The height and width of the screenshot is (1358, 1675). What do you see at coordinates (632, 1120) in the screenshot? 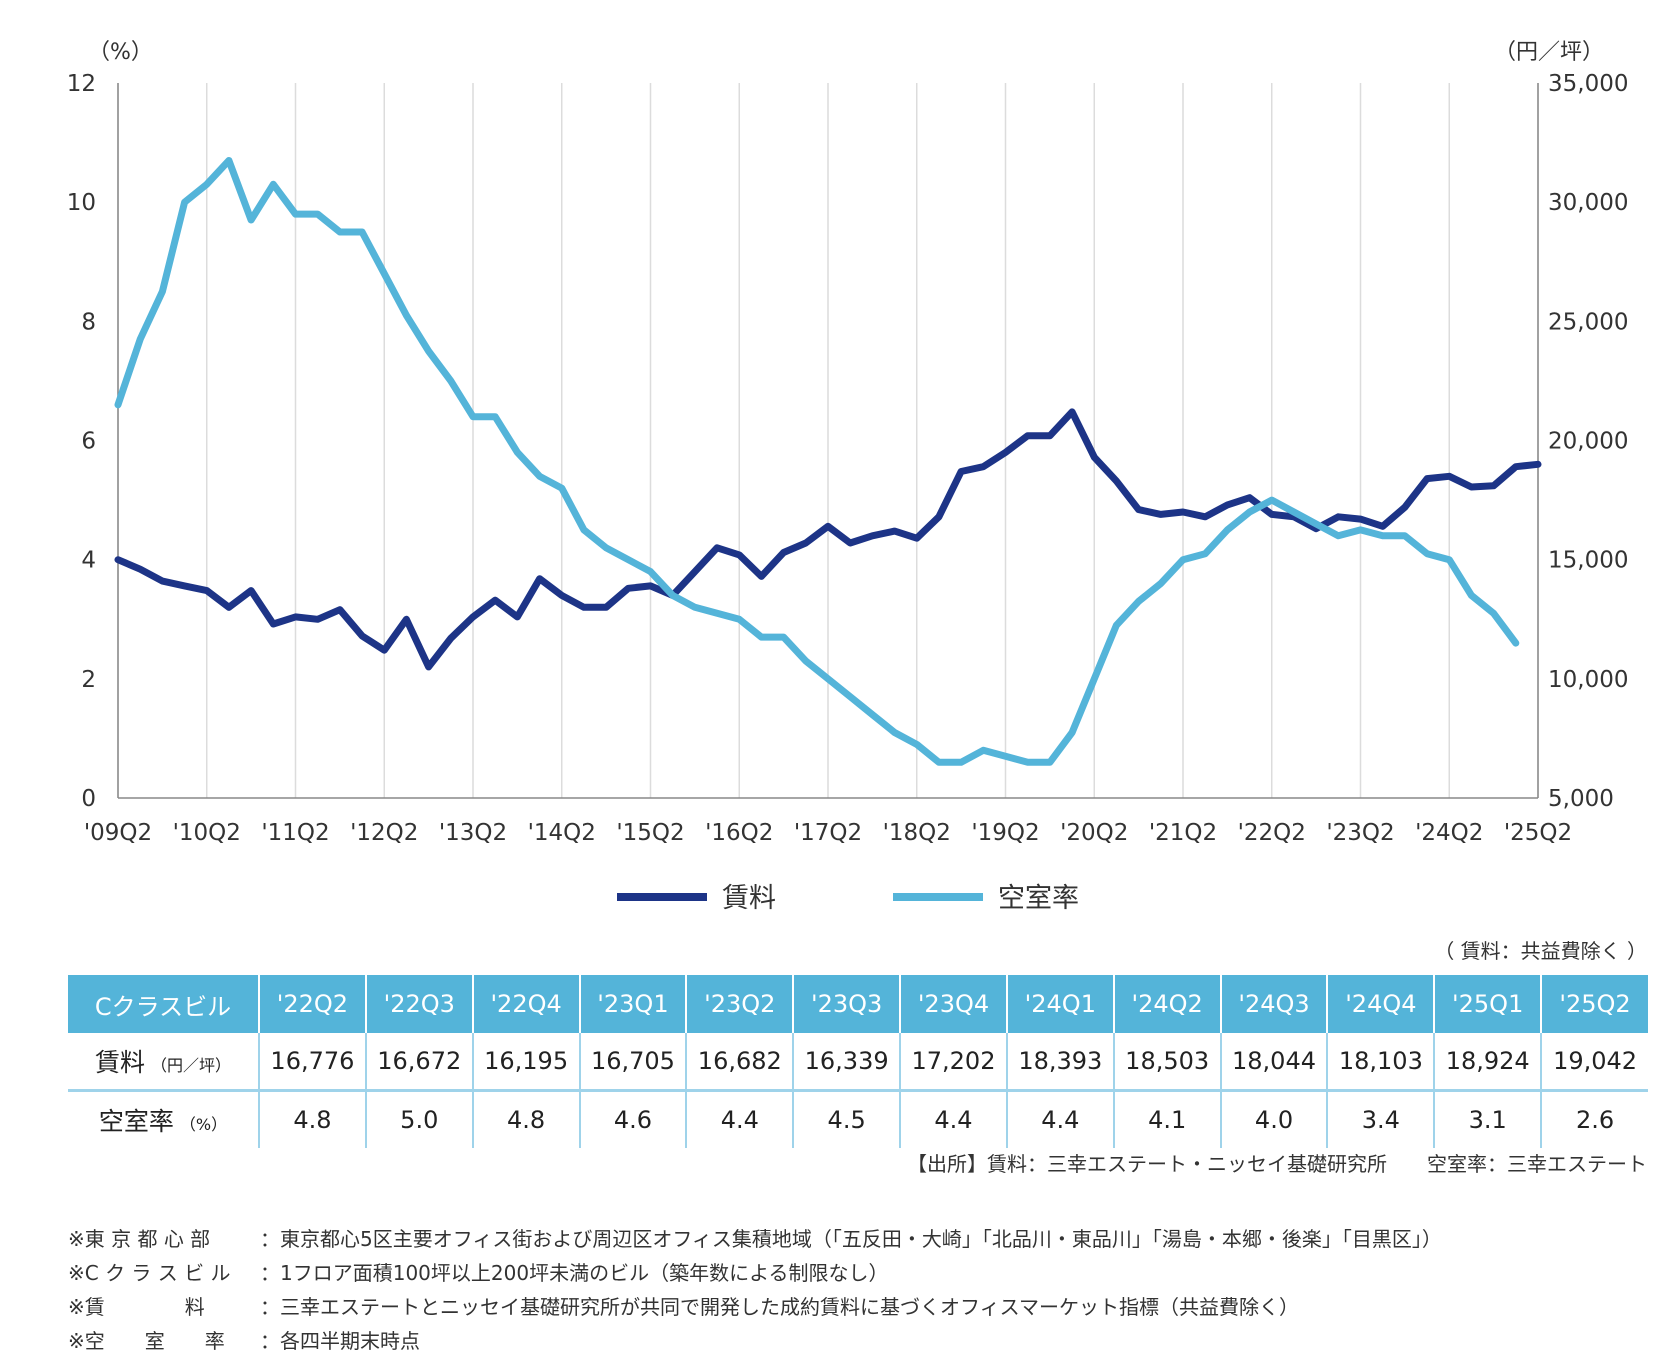
I see `table-cell-vacancy: 4.6` at bounding box center [632, 1120].